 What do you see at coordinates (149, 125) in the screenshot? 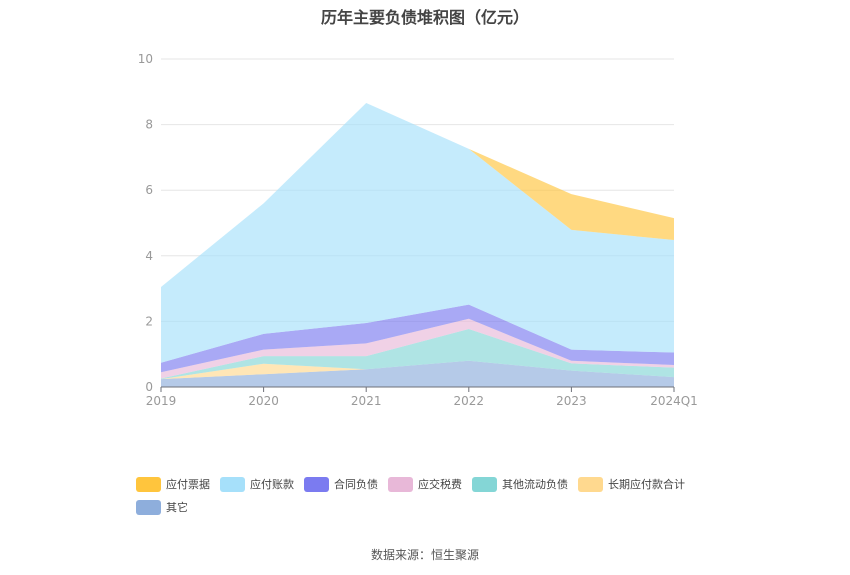
I see `y-tick-label: 8` at bounding box center [149, 125].